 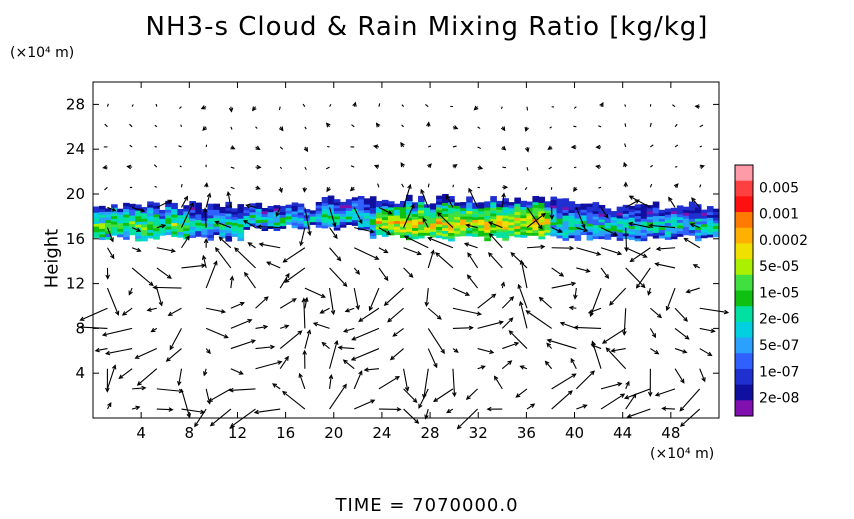 I want to click on x-tick-label: 24, so click(x=381, y=433).